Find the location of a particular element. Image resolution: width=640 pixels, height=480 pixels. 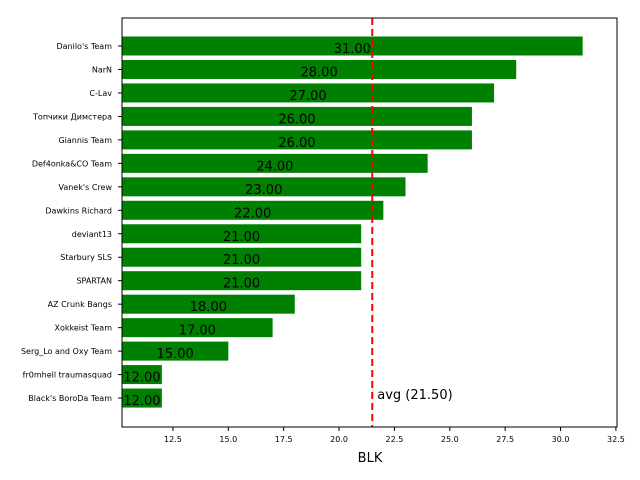

bar-value-label: 15.00 is located at coordinates (175, 354).